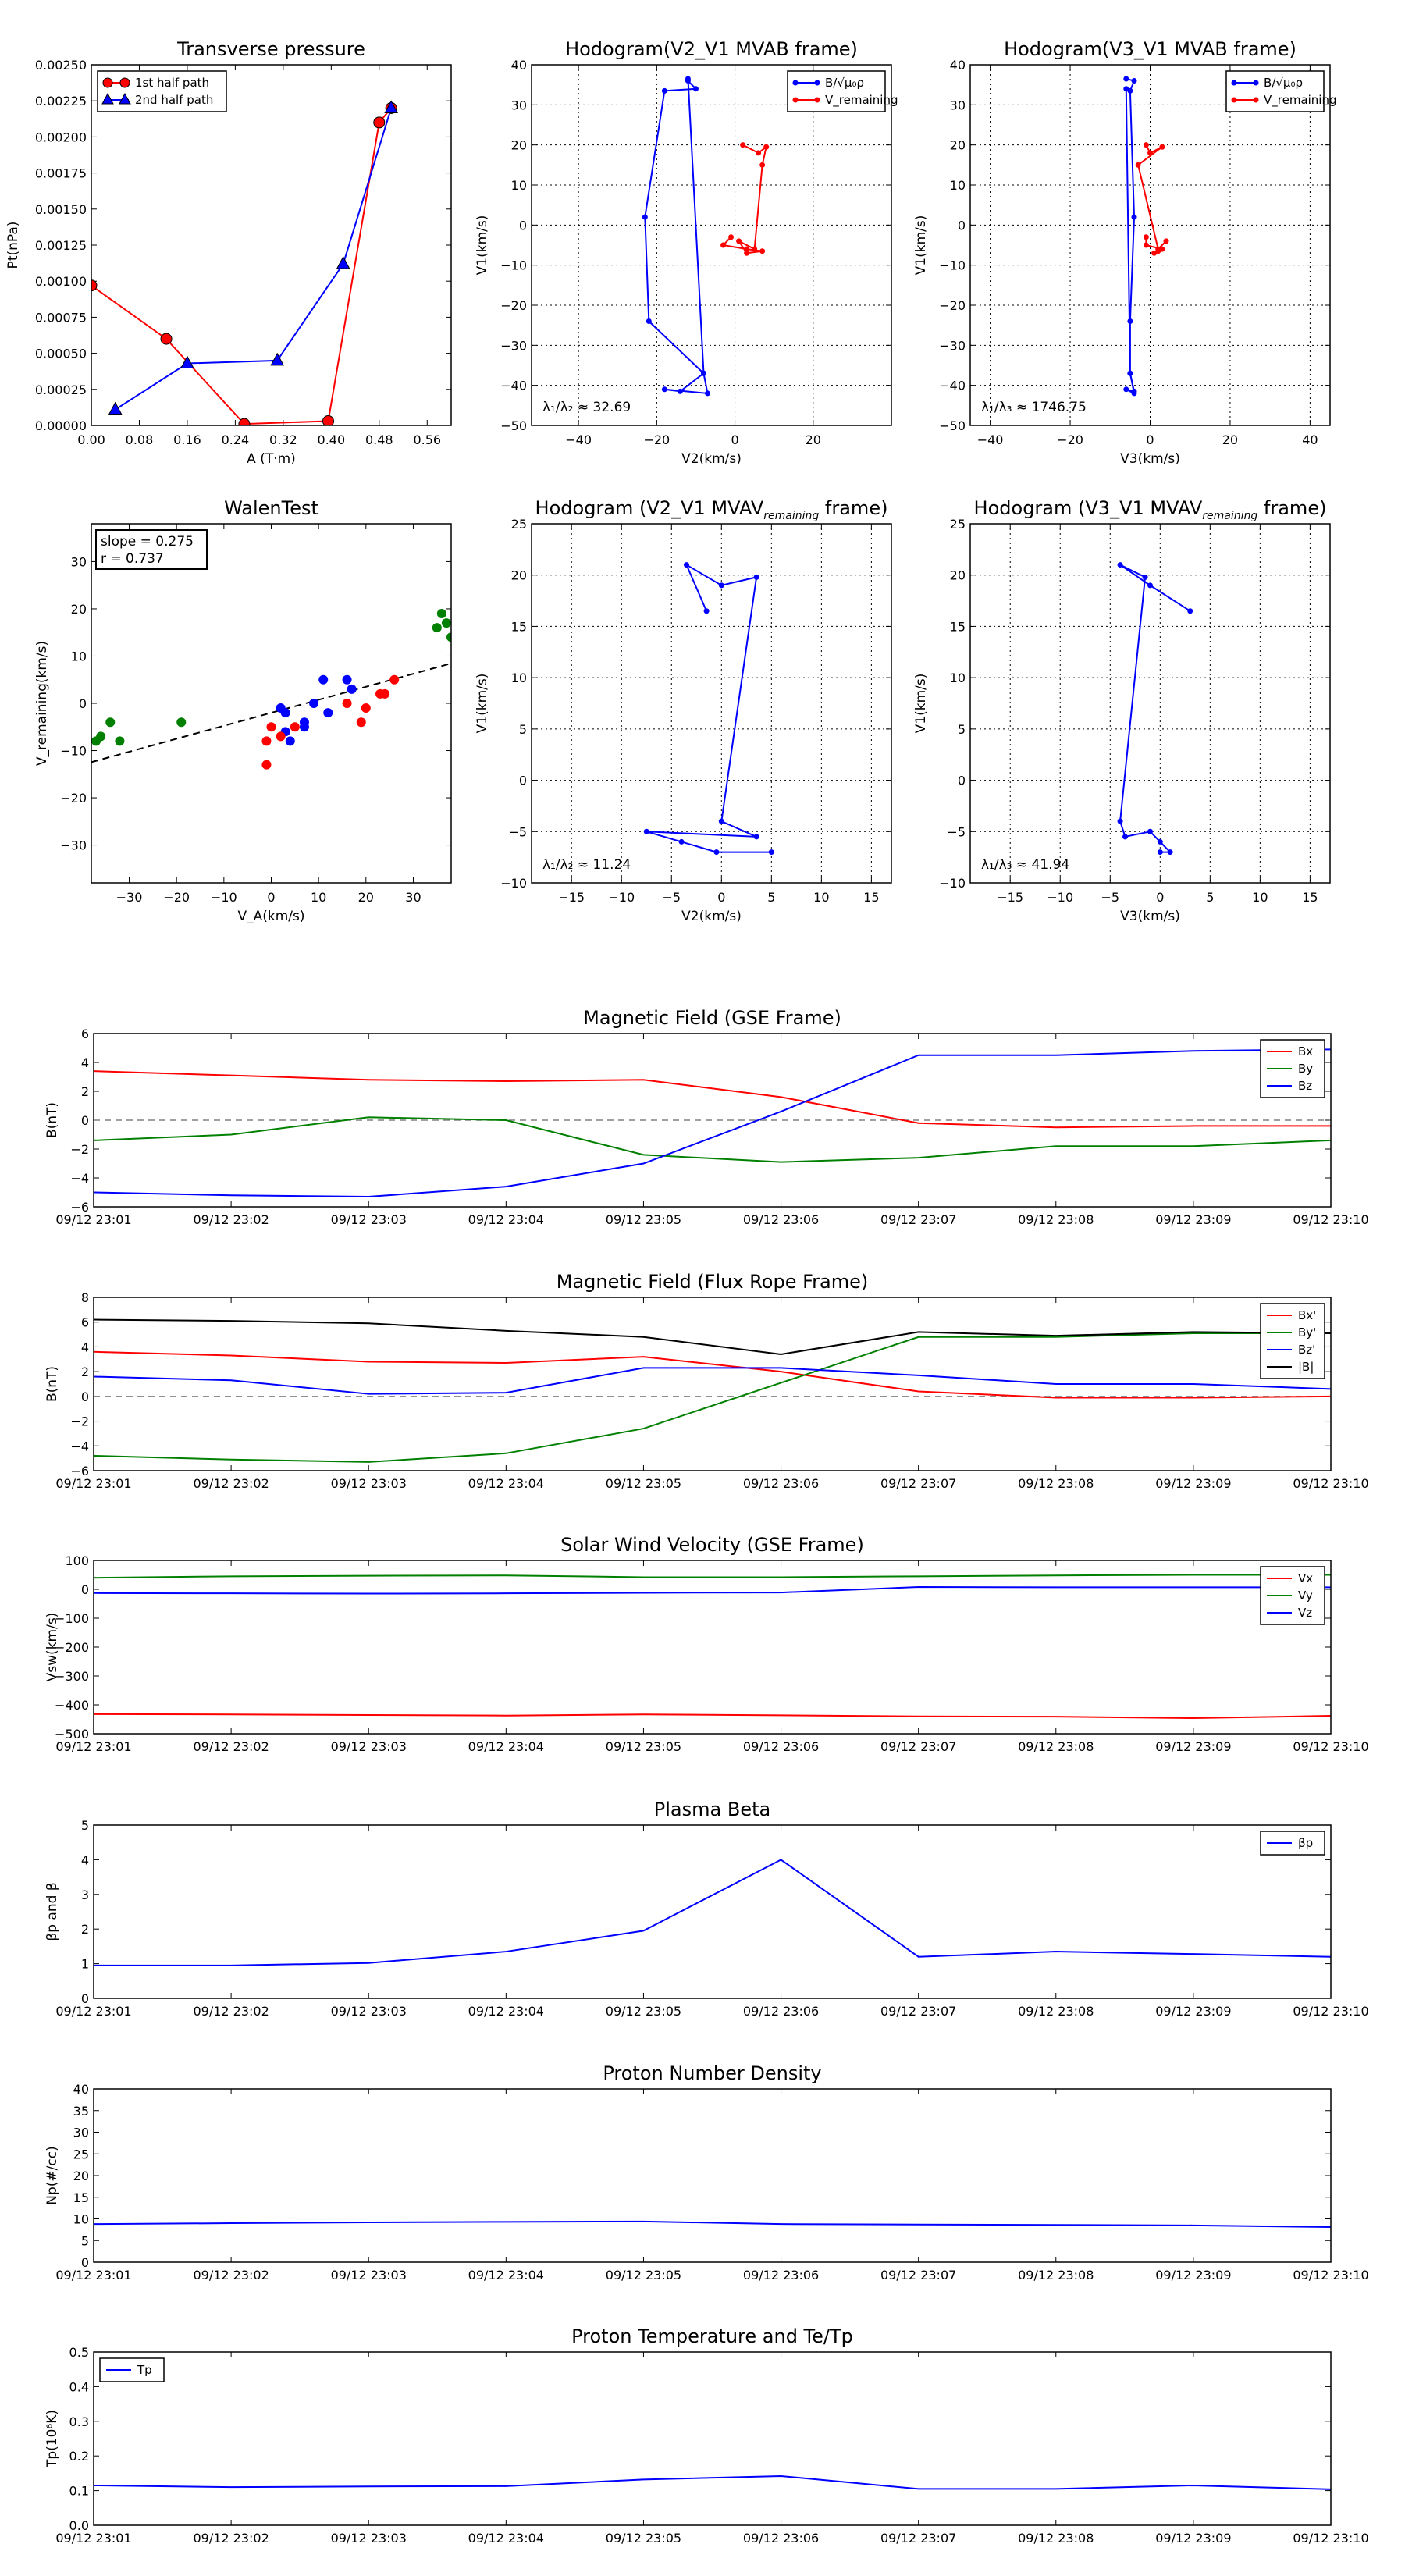 The height and width of the screenshot is (2576, 1405). I want to click on chart-title: Magnetic Field (GSE Frame), so click(712, 1018).